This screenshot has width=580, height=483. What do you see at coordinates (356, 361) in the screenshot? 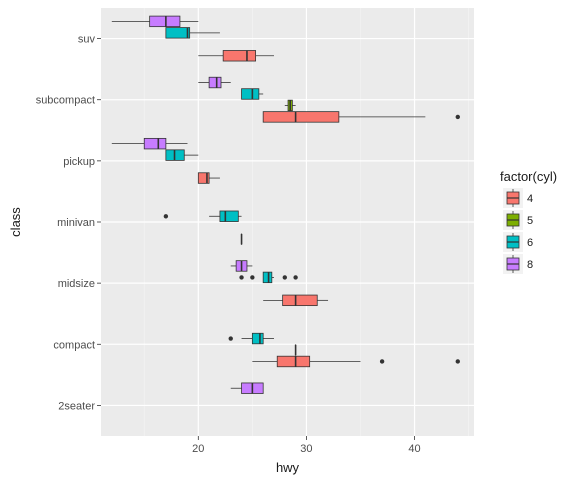
I see `box-compact-cyl4` at bounding box center [356, 361].